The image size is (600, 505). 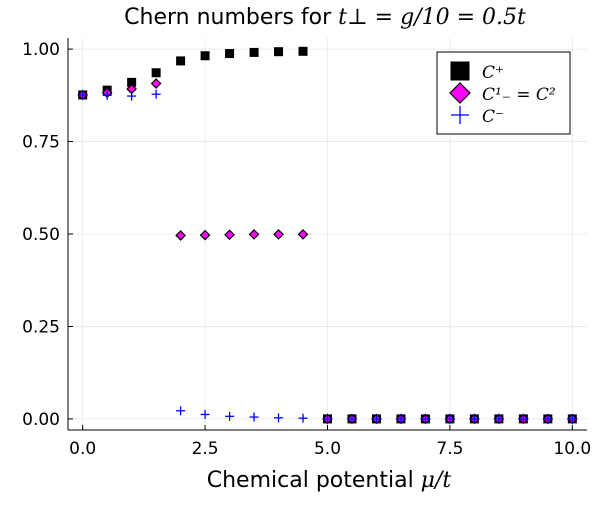 What do you see at coordinates (460, 71) in the screenshot?
I see `legend-marker-square` at bounding box center [460, 71].